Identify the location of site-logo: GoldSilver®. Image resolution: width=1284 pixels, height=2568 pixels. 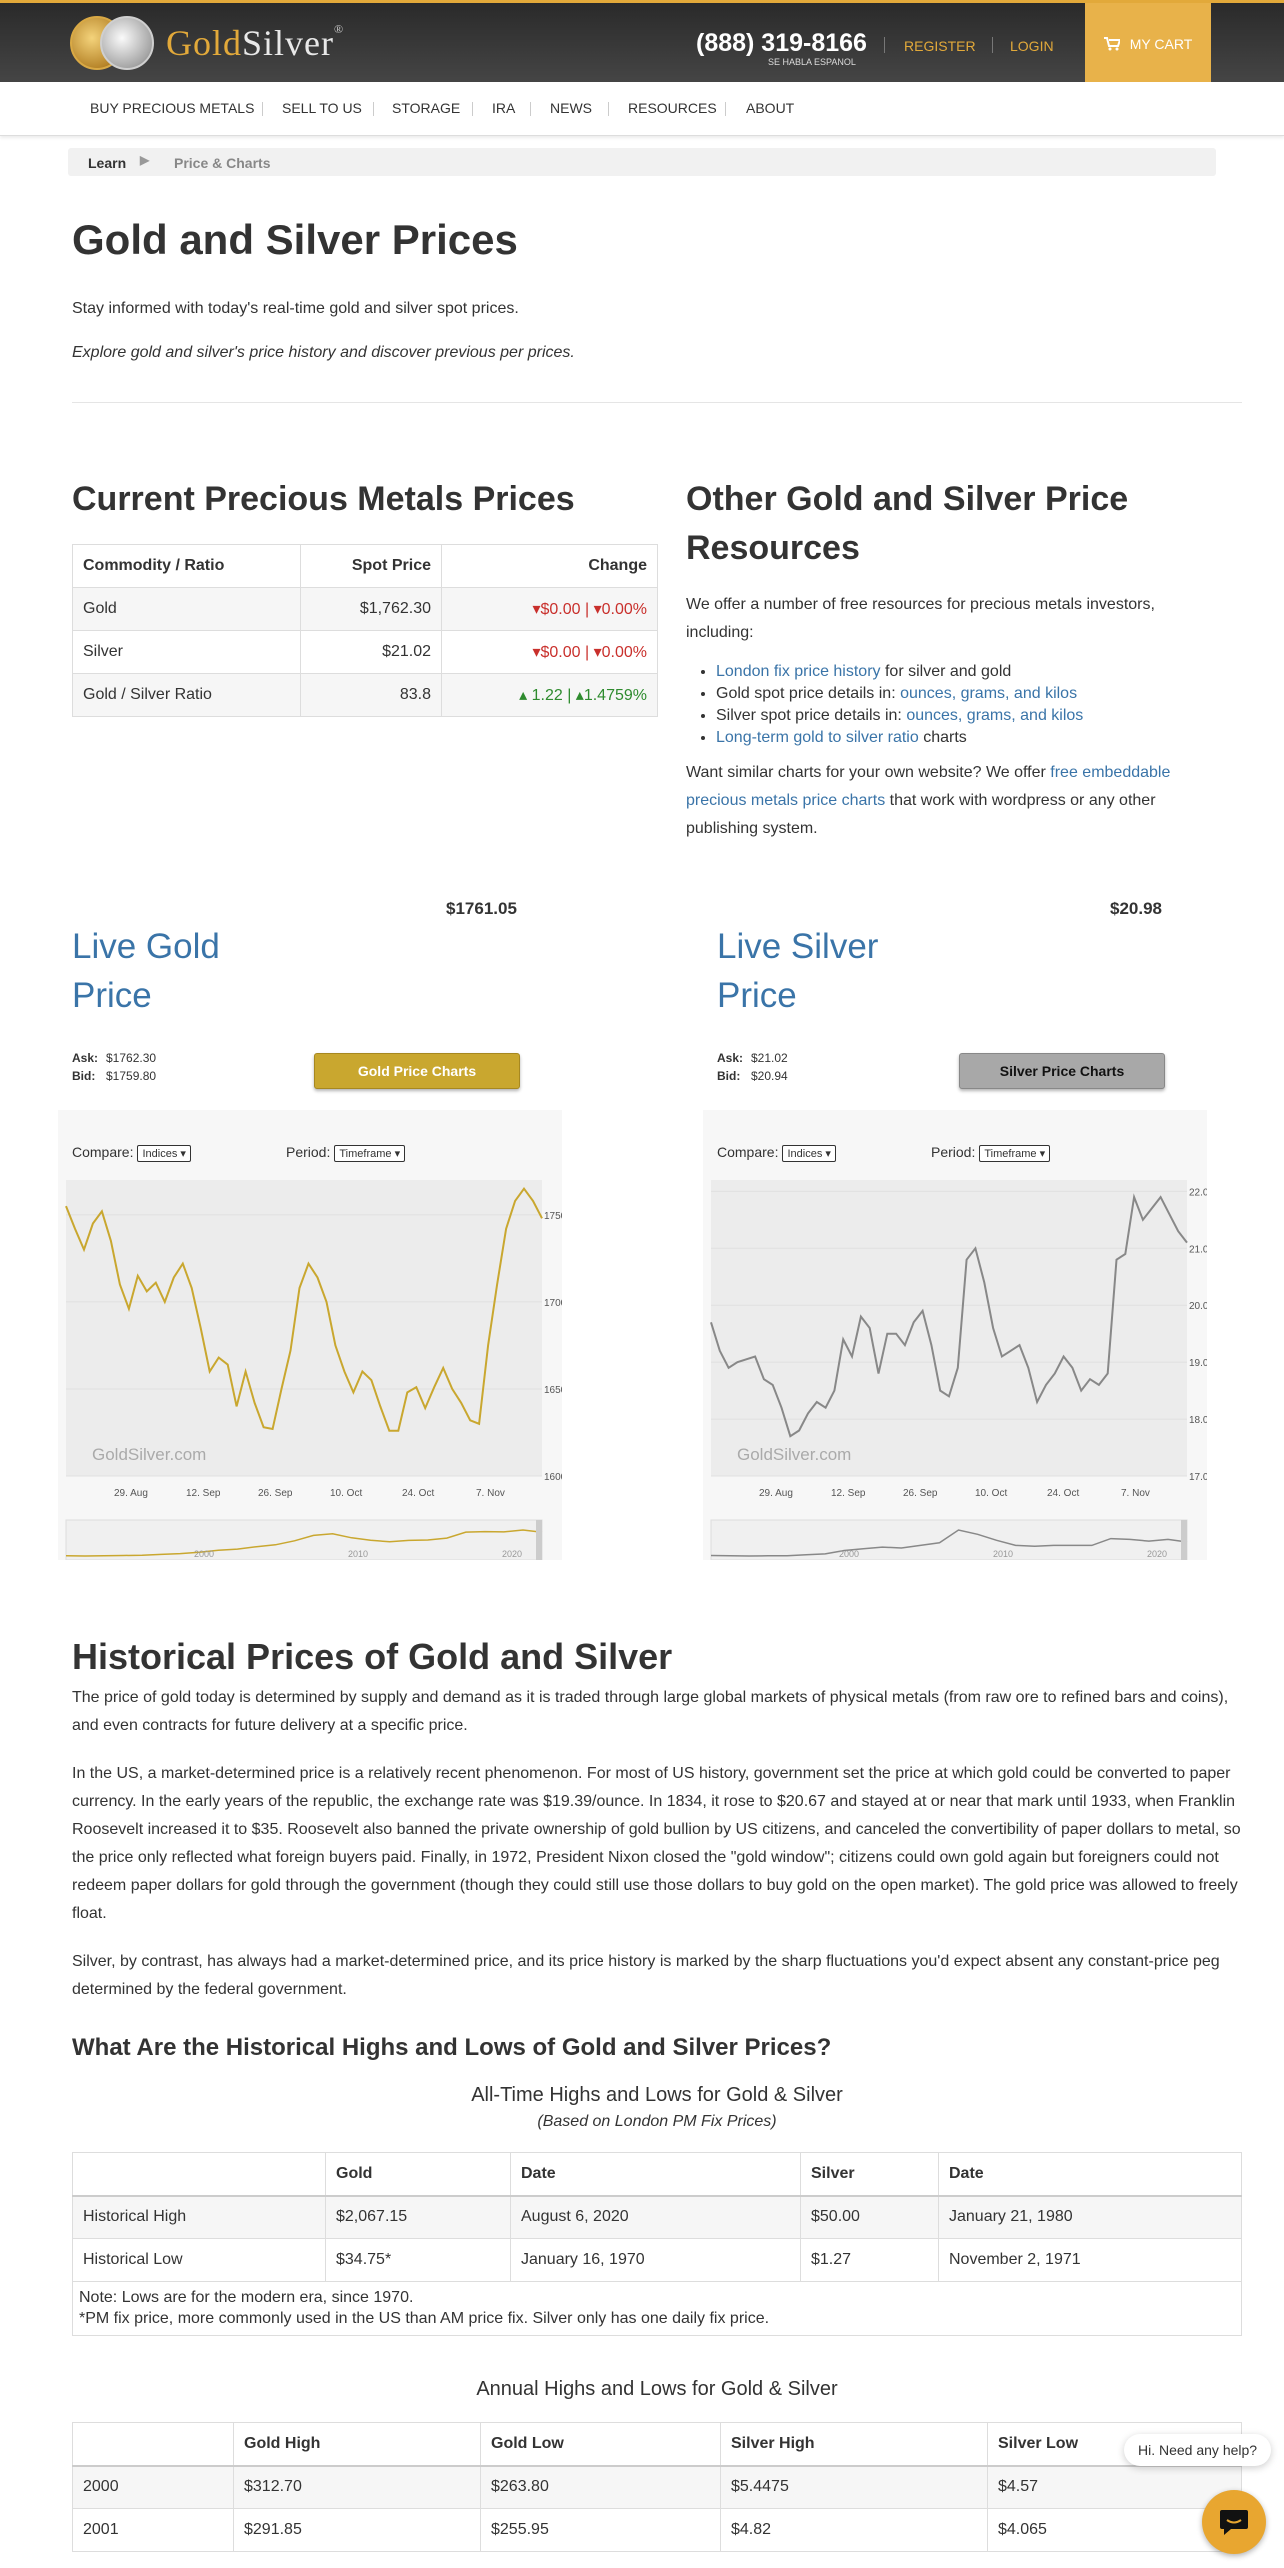
(207, 43).